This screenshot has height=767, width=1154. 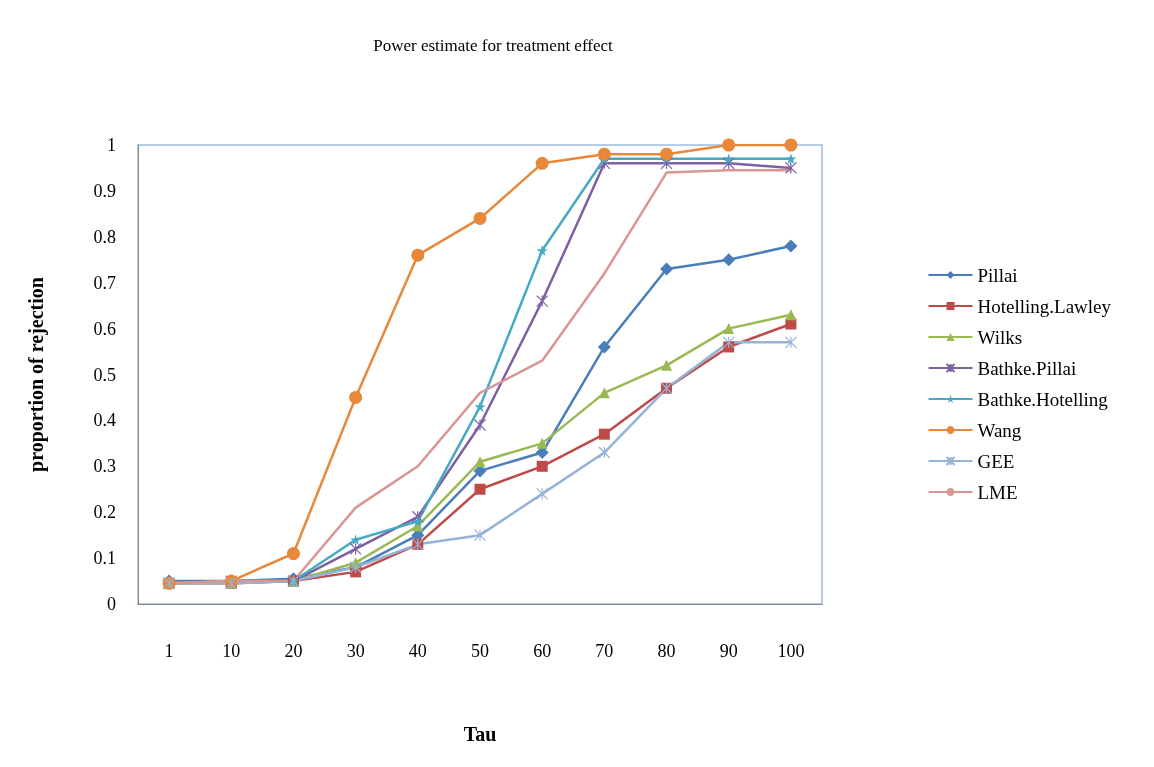 I want to click on legend-label: Hotelling.Lawley, so click(x=1044, y=306).